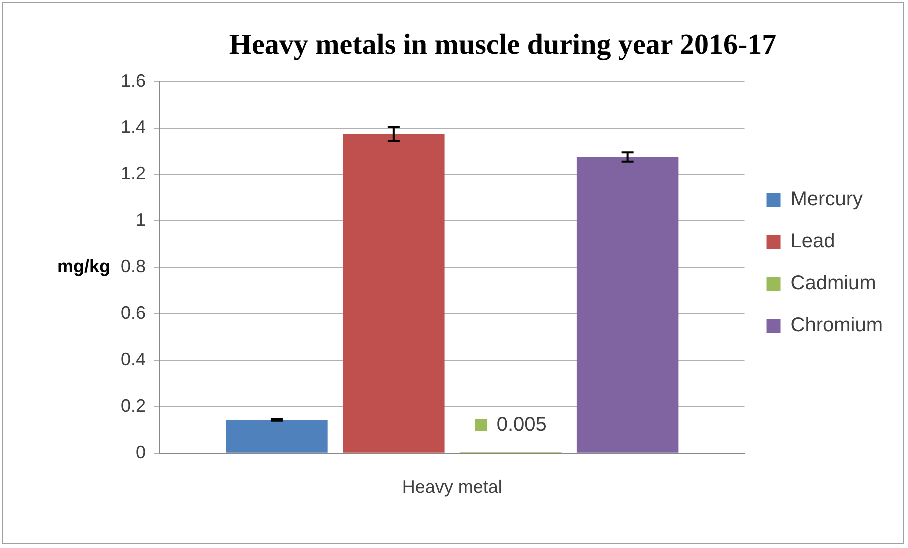  Describe the element at coordinates (133, 266) in the screenshot. I see `y-tick-label: 0.8` at that location.